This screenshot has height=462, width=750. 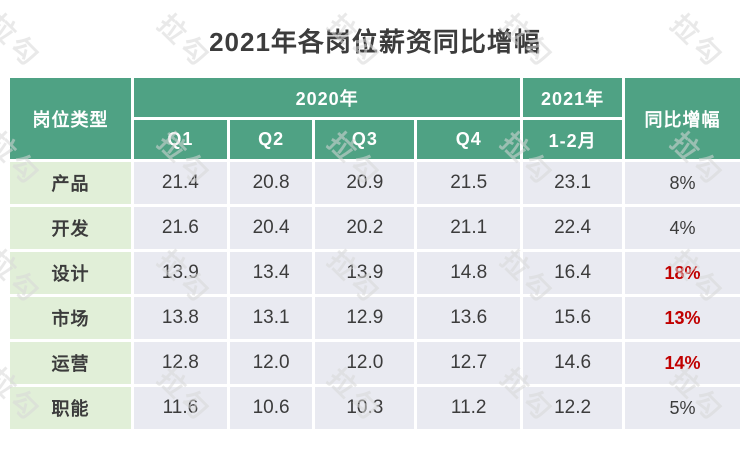 I want to click on cell-q4: 21.5, so click(x=469, y=183).